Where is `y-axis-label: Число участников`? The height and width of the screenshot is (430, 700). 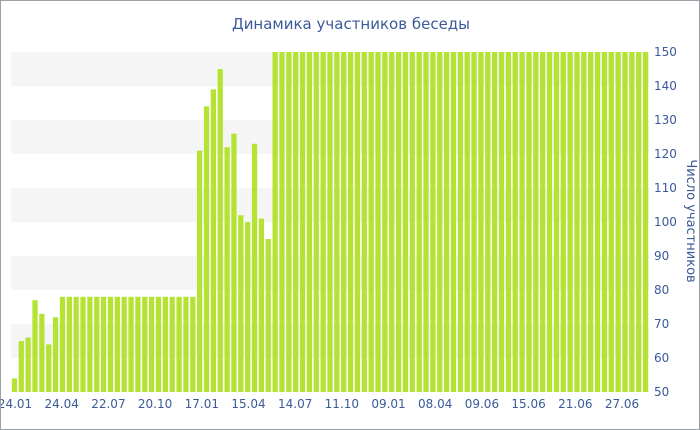 y-axis-label: Число участников is located at coordinates (690, 220).